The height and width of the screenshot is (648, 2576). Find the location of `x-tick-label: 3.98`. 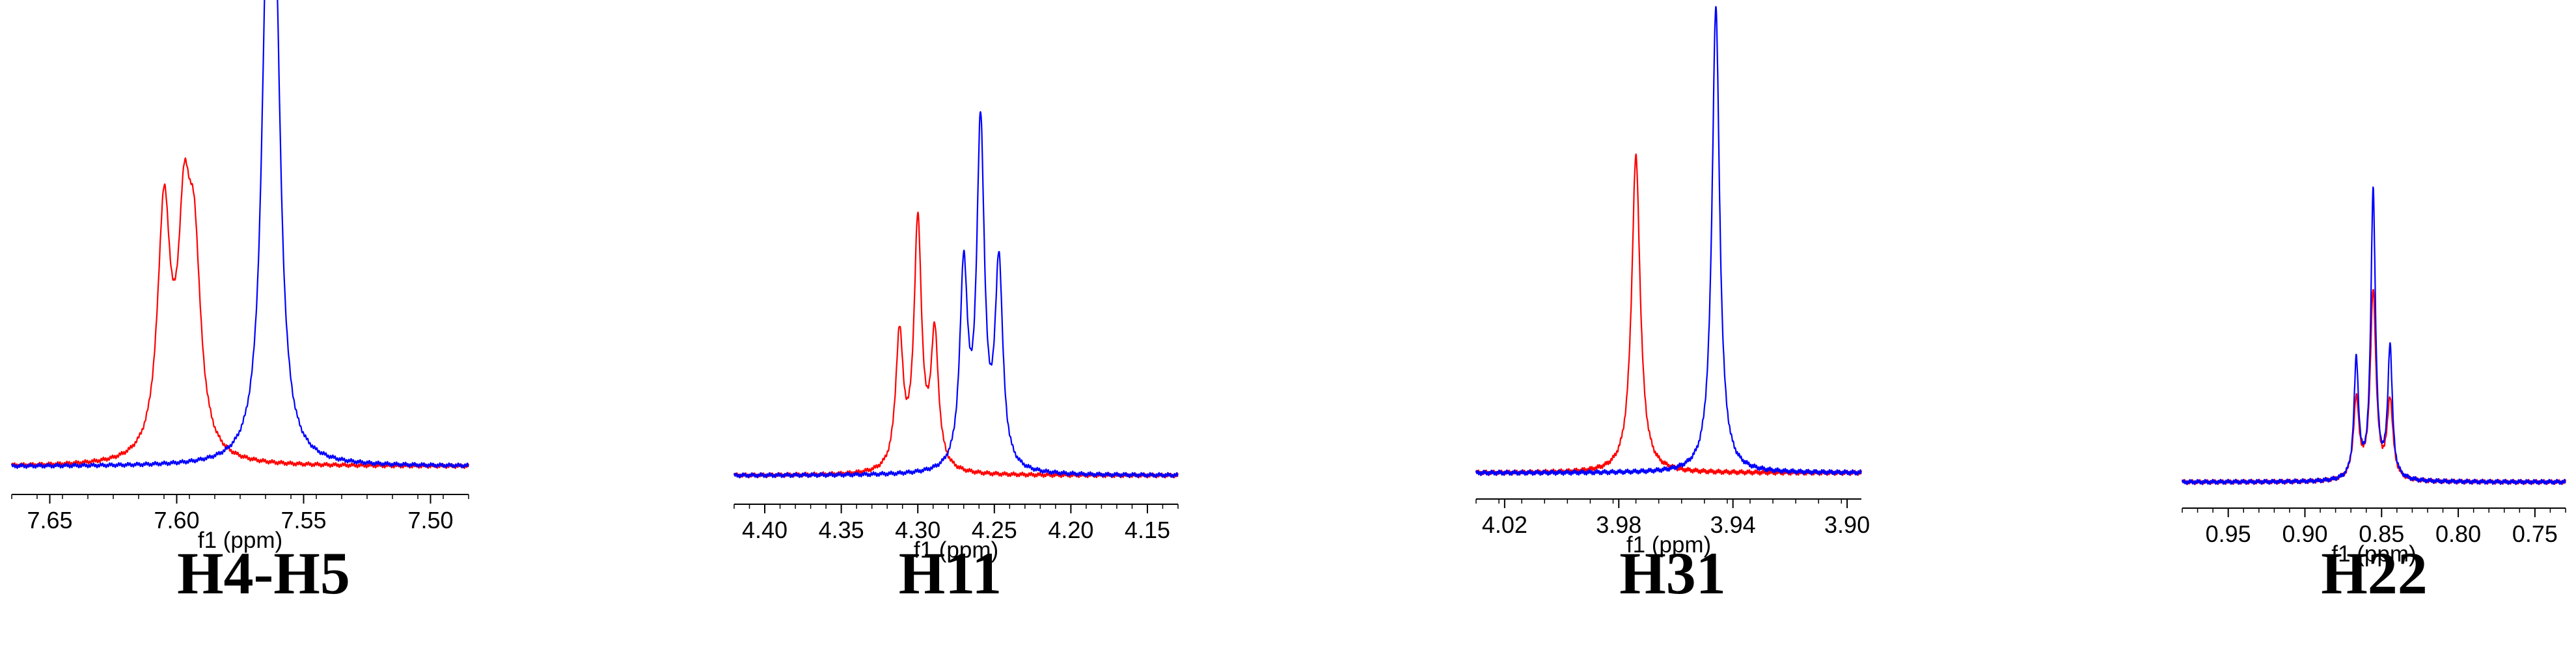

x-tick-label: 3.98 is located at coordinates (1619, 524).